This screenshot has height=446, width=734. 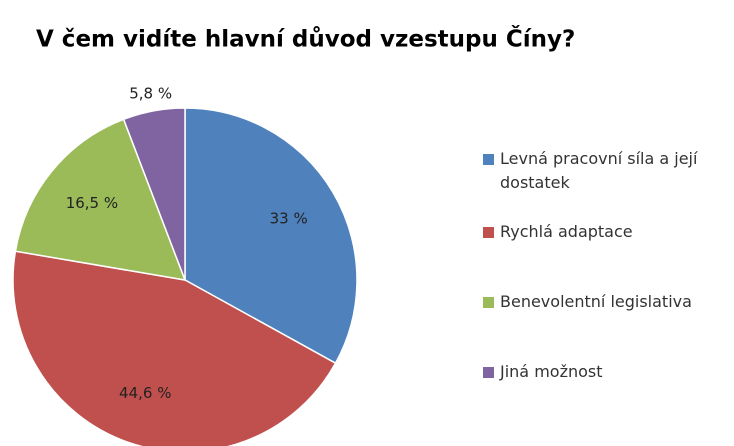 I want to click on data-label: 33 %, so click(x=289, y=218).